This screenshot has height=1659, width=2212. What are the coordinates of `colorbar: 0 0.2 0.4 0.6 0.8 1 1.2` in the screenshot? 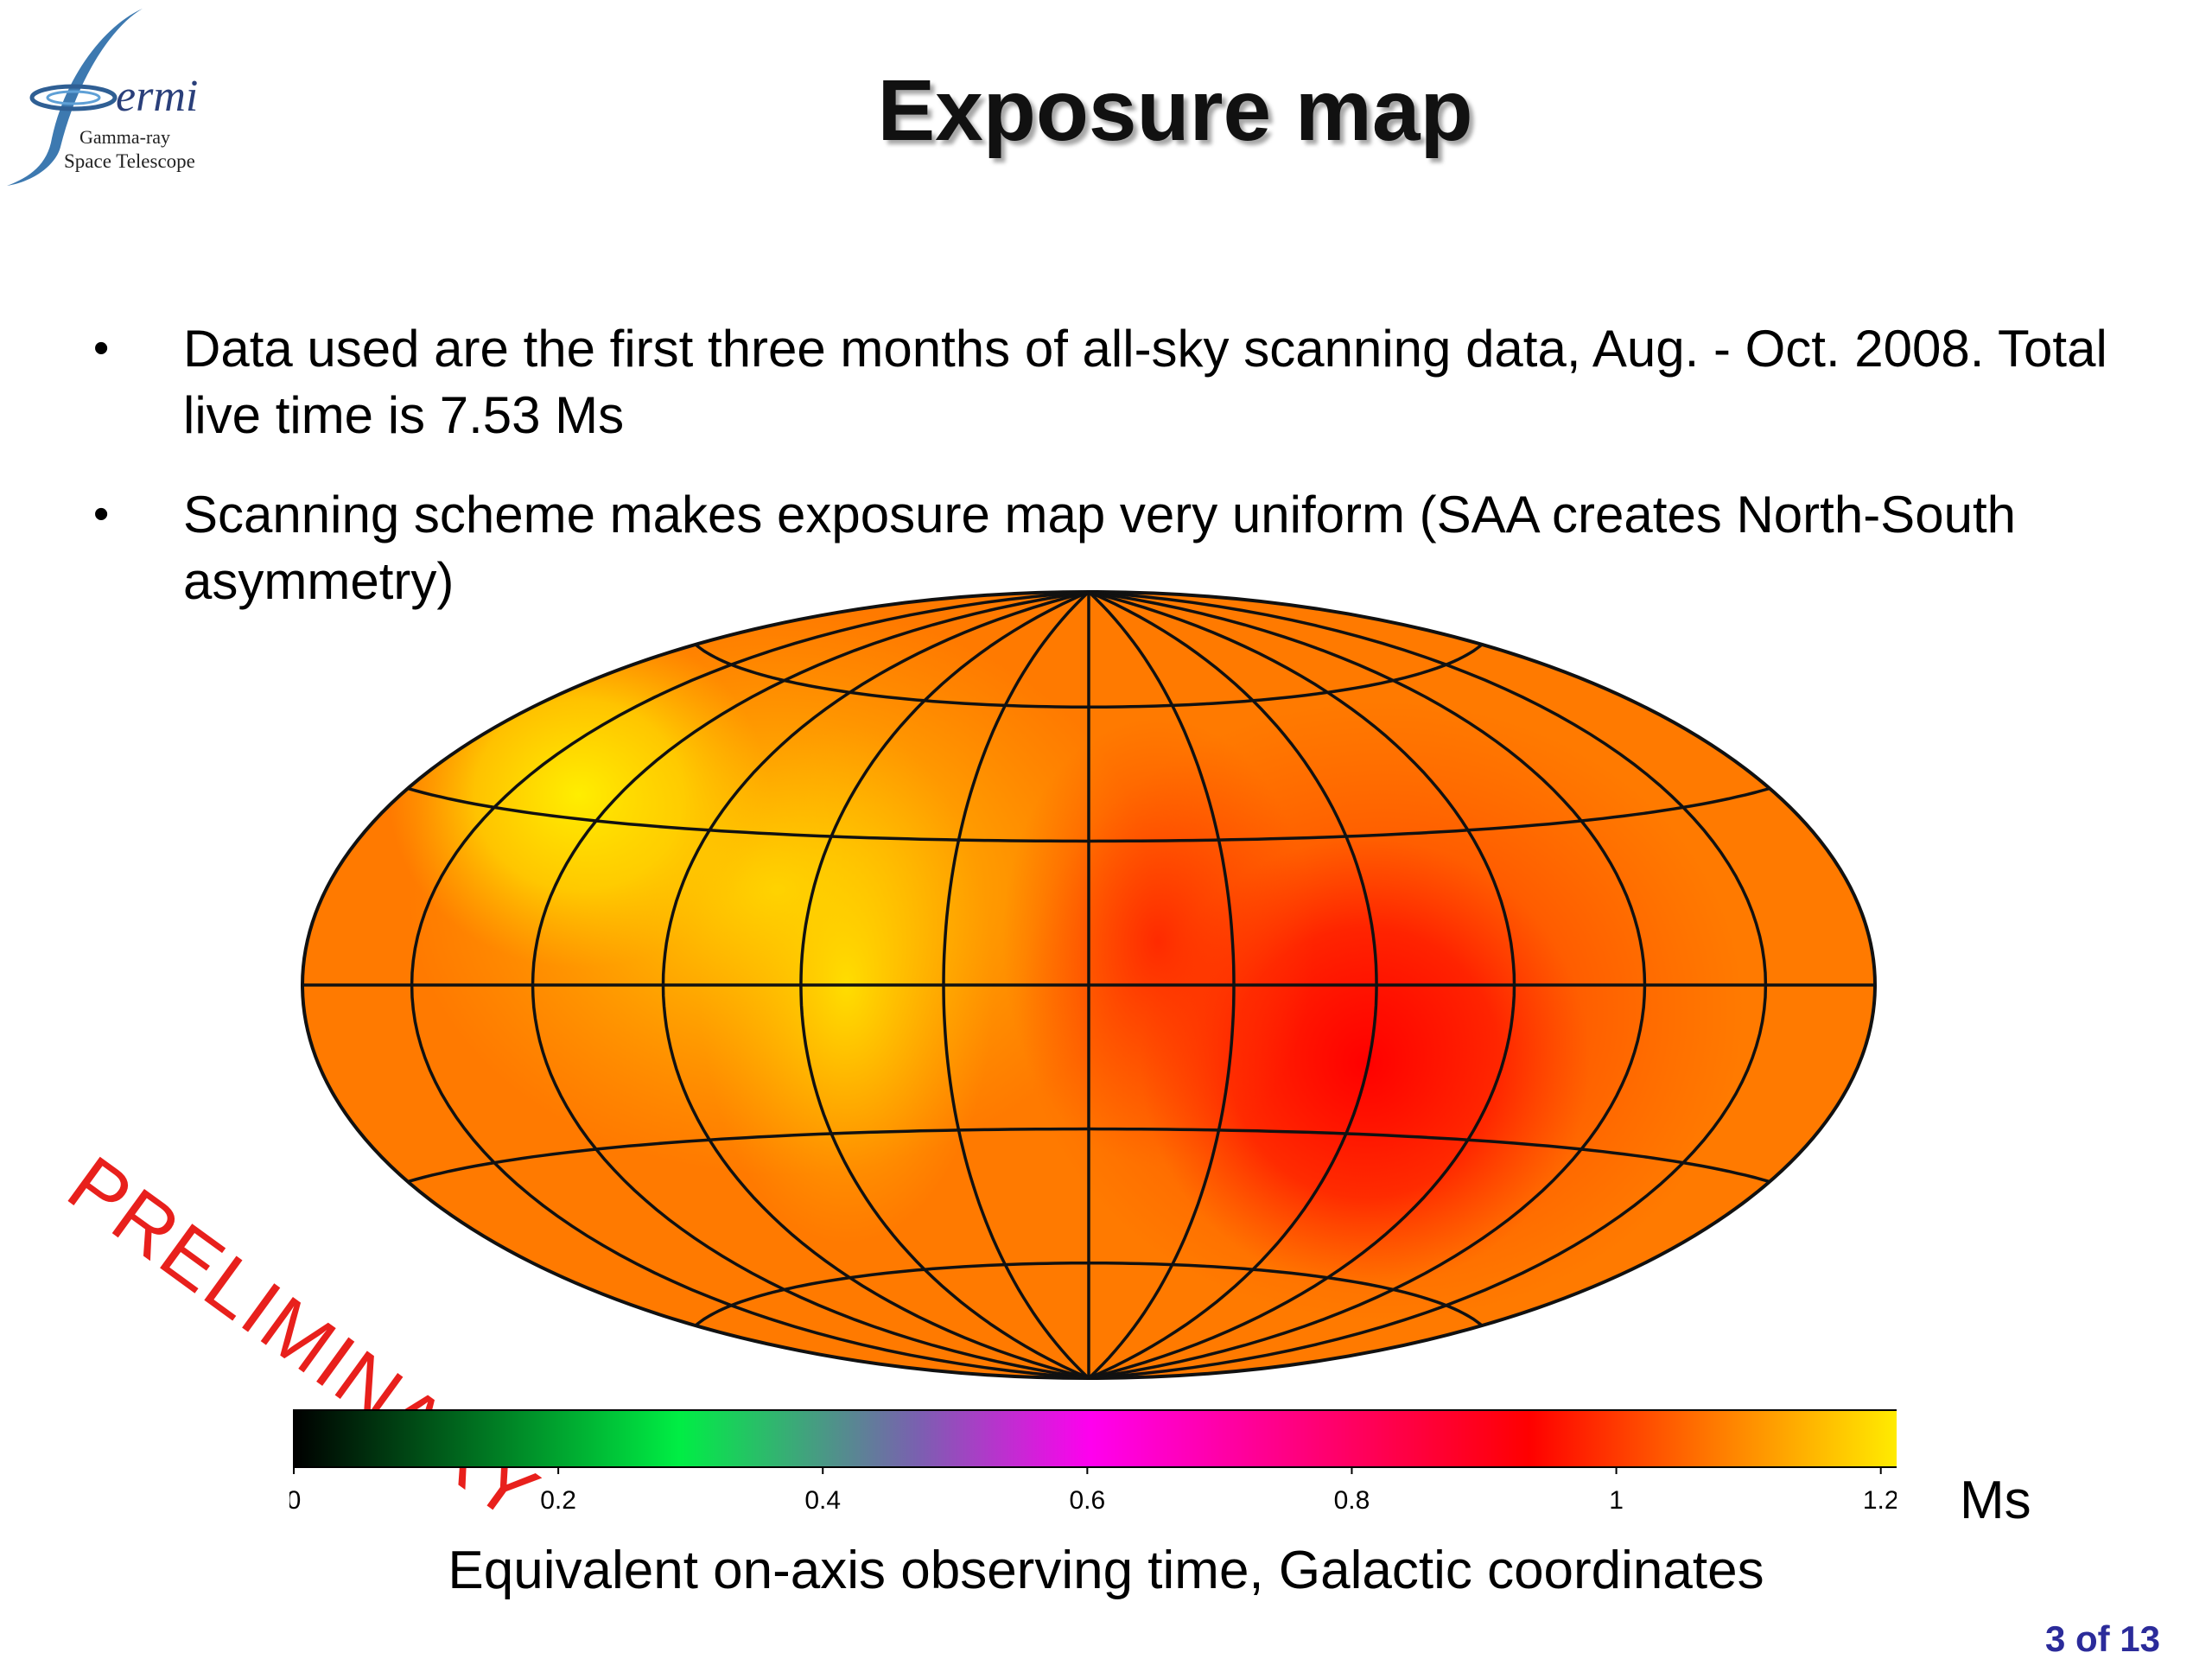 It's located at (1093, 1453).